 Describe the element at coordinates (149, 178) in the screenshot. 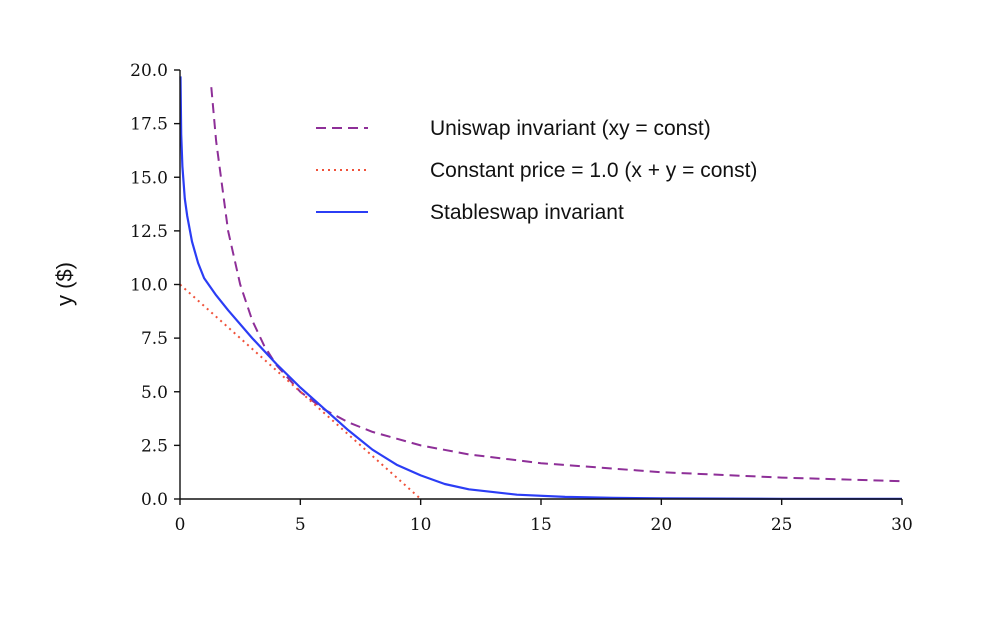

I see `y-tick-label: 15.0` at that location.